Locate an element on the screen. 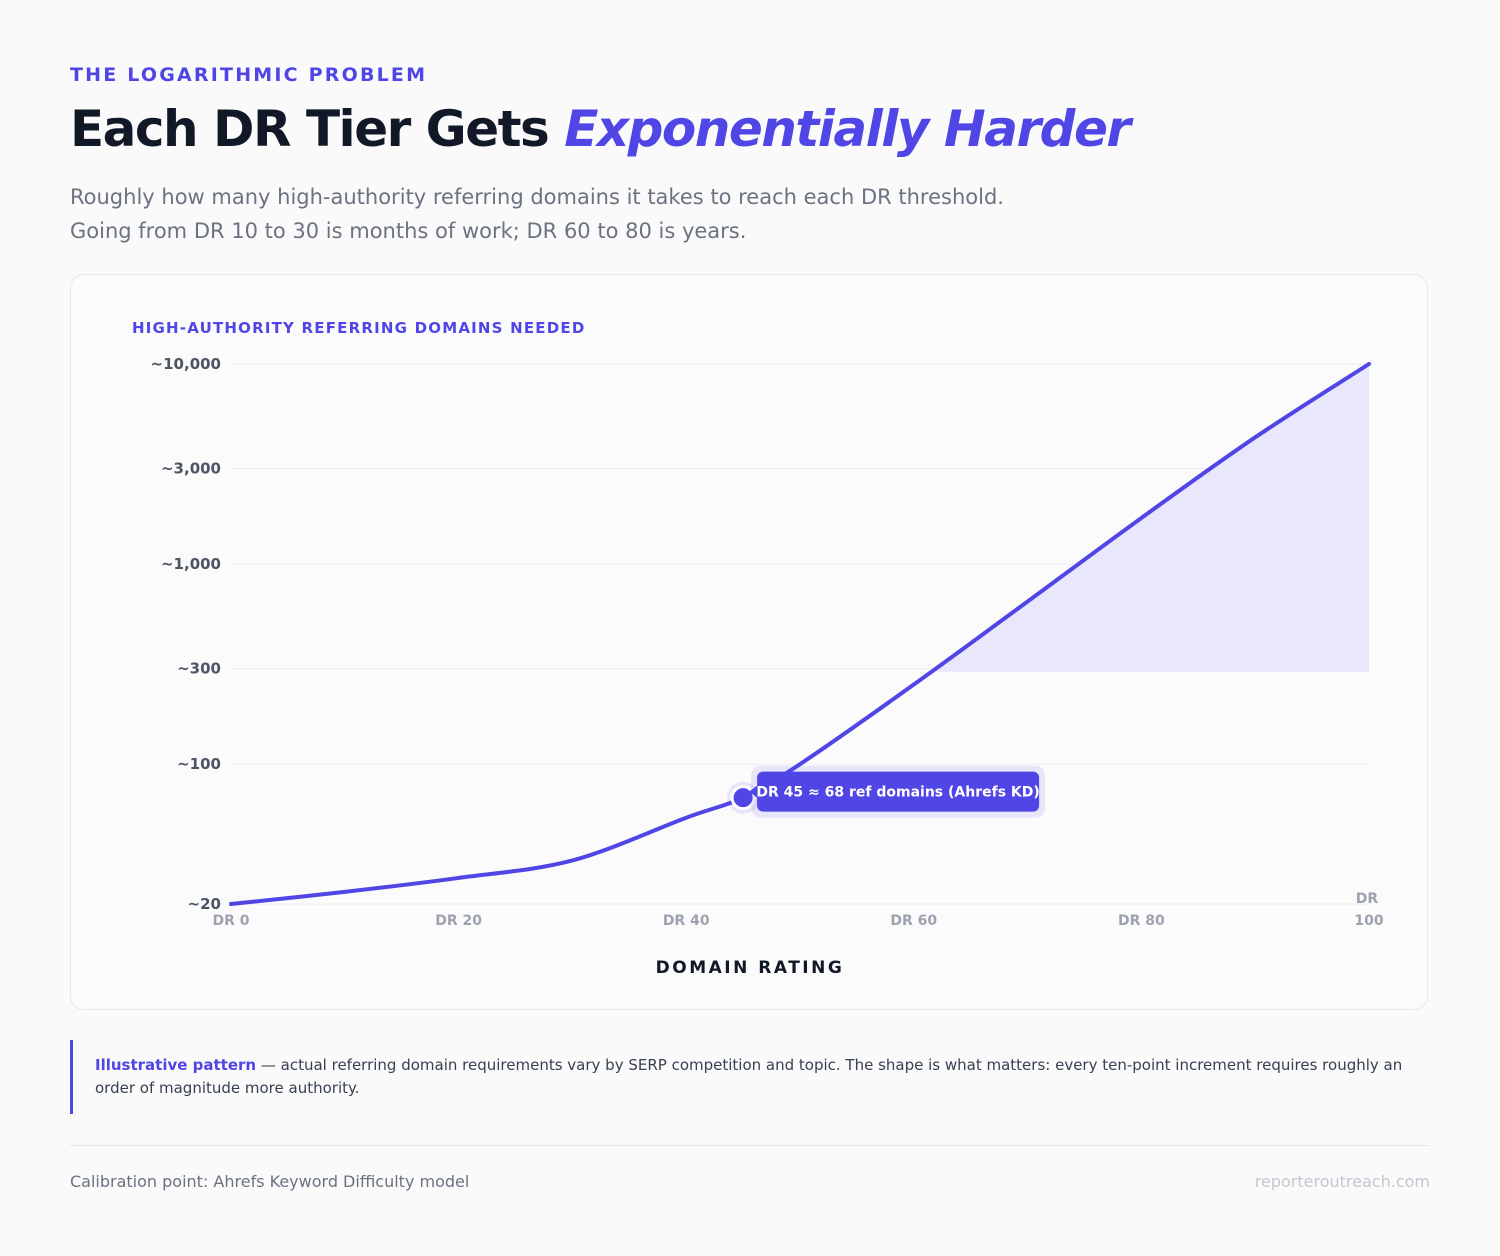  y-tick-labels: ~10,000 ~3,000 ~1,000 ~300 ~100 ~20 is located at coordinates (186, 634).